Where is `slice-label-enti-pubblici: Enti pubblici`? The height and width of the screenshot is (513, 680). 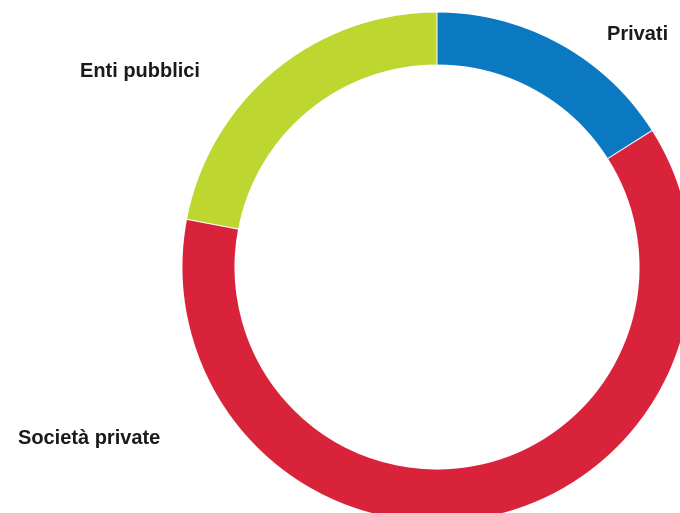 slice-label-enti-pubblici: Enti pubblici is located at coordinates (140, 71).